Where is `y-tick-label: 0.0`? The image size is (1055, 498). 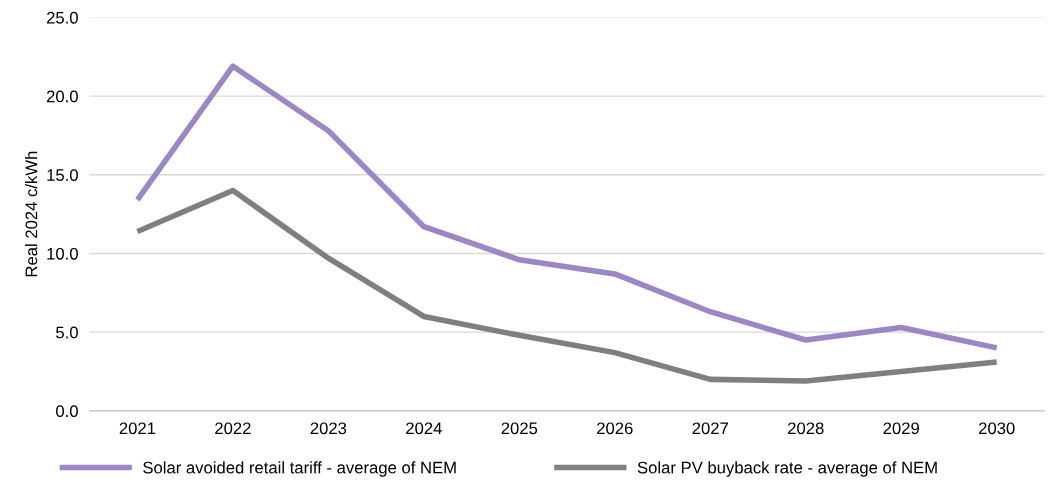
y-tick-label: 0.0 is located at coordinates (67, 411).